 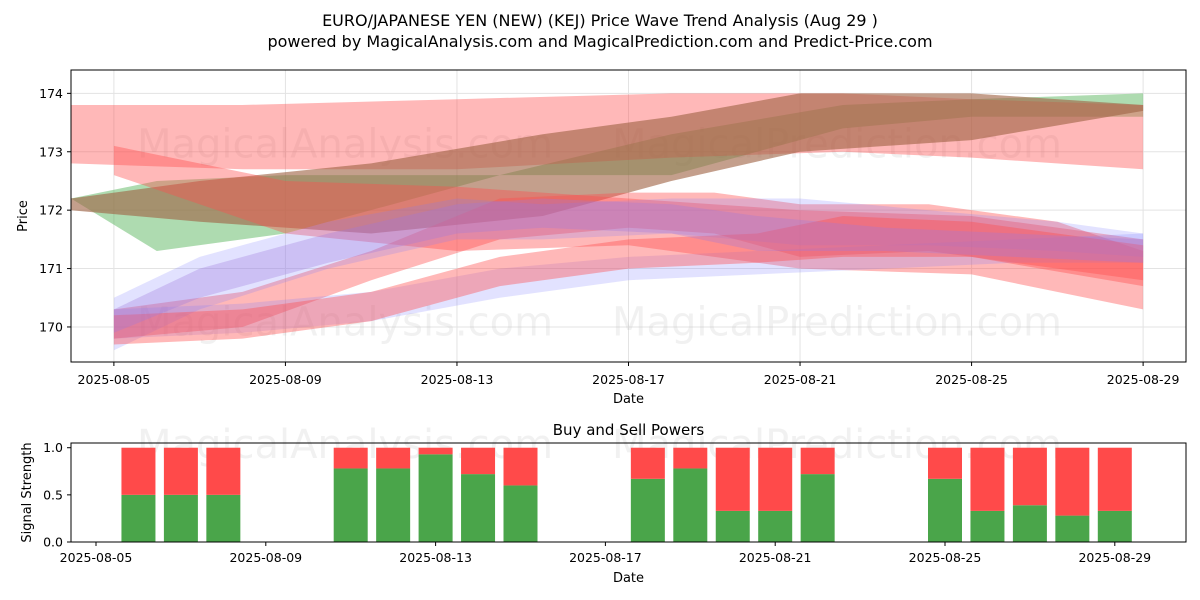 What do you see at coordinates (628, 399) in the screenshot?
I see `x-axis-label: Date` at bounding box center [628, 399].